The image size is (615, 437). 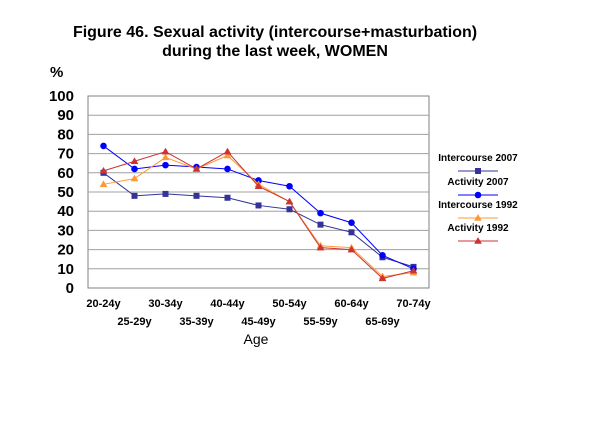 What do you see at coordinates (275, 51) in the screenshot?
I see `chart-title-line-2: during the last week, WOMEN` at bounding box center [275, 51].